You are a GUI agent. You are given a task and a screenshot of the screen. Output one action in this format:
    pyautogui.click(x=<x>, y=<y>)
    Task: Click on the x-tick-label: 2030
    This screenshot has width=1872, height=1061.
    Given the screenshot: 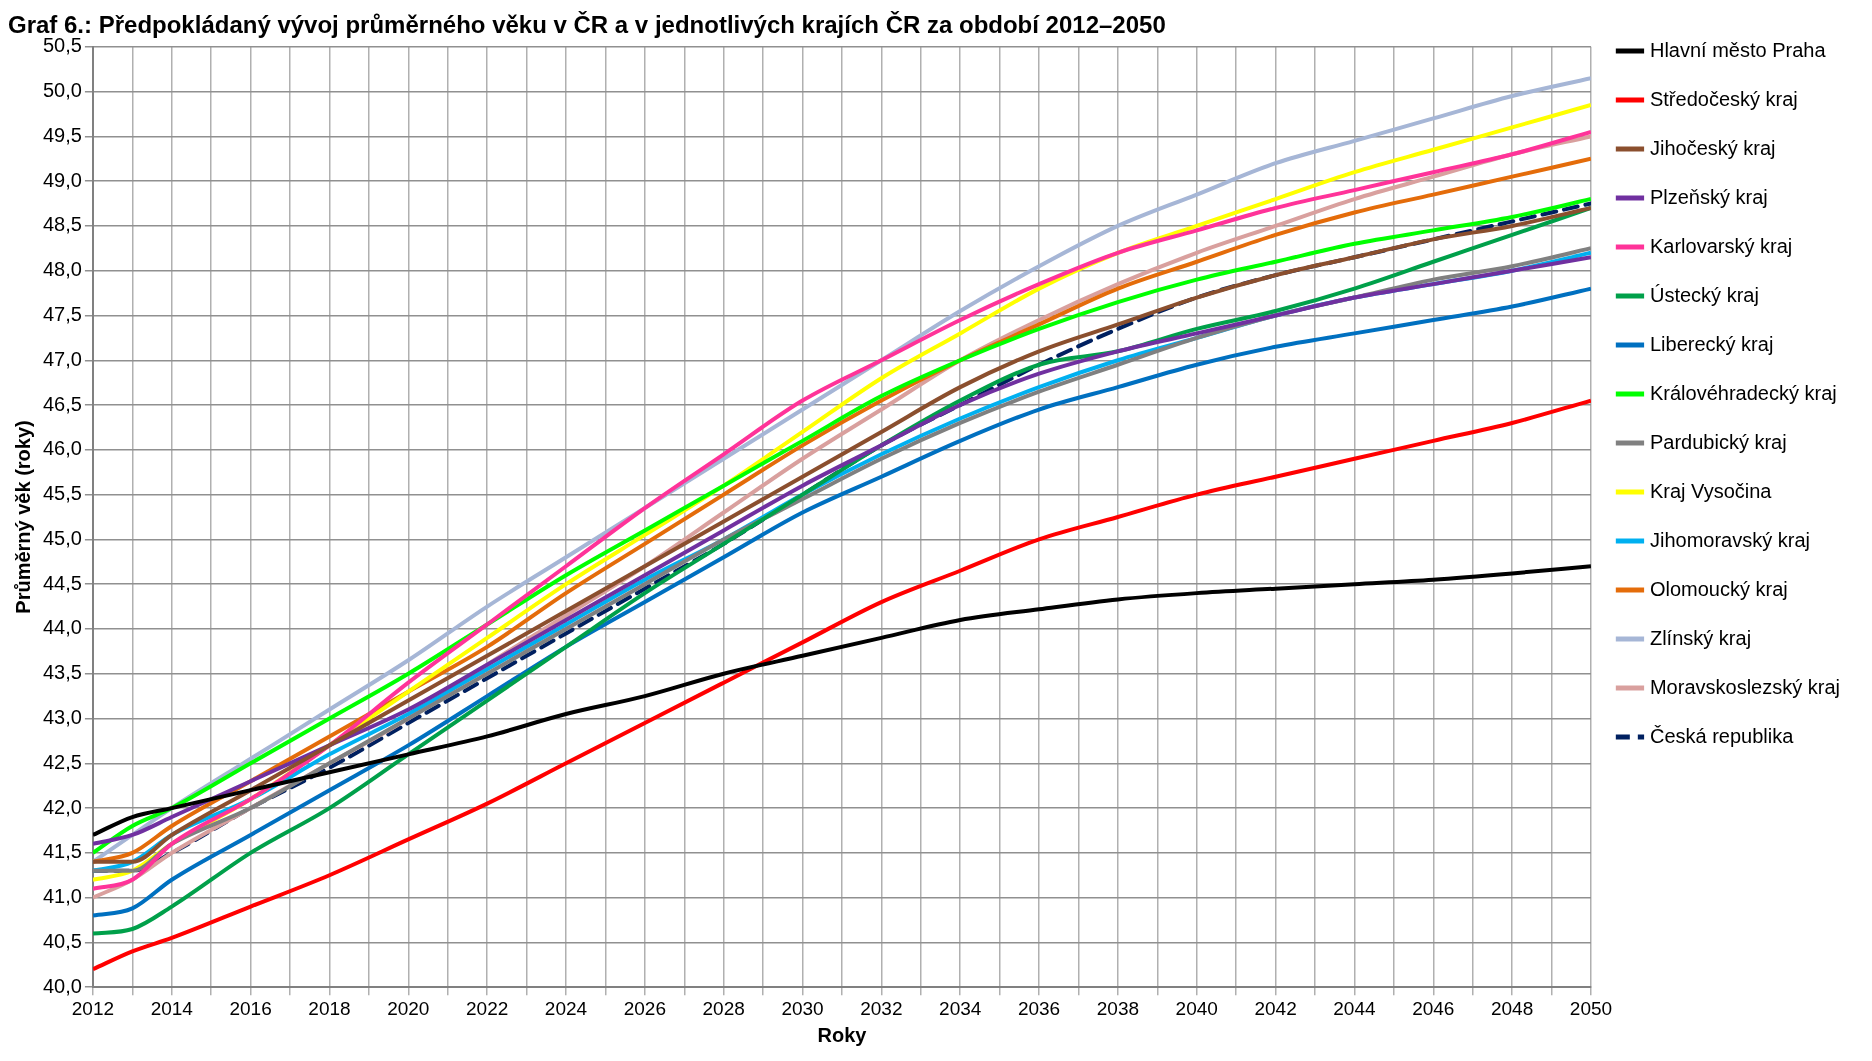 What is the action you would take?
    pyautogui.click(x=802, y=1008)
    